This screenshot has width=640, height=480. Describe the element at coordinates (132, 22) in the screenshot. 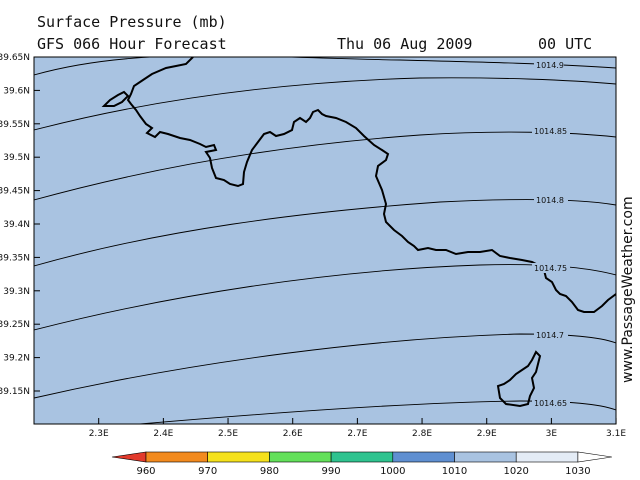

I see `map-title: Surface Pressure (mb)` at that location.